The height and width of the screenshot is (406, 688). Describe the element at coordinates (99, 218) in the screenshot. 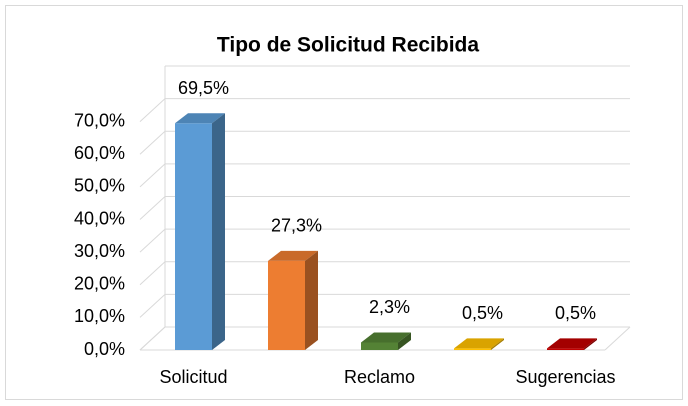

I see `y-tick-label: 40,0%` at that location.